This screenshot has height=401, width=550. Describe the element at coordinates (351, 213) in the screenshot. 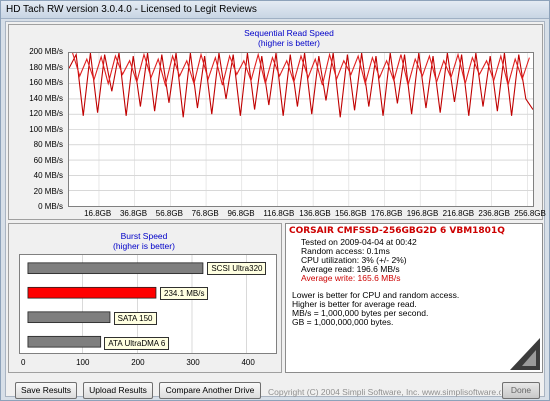

I see `read-chart-x-tick: 156.8GB` at that location.